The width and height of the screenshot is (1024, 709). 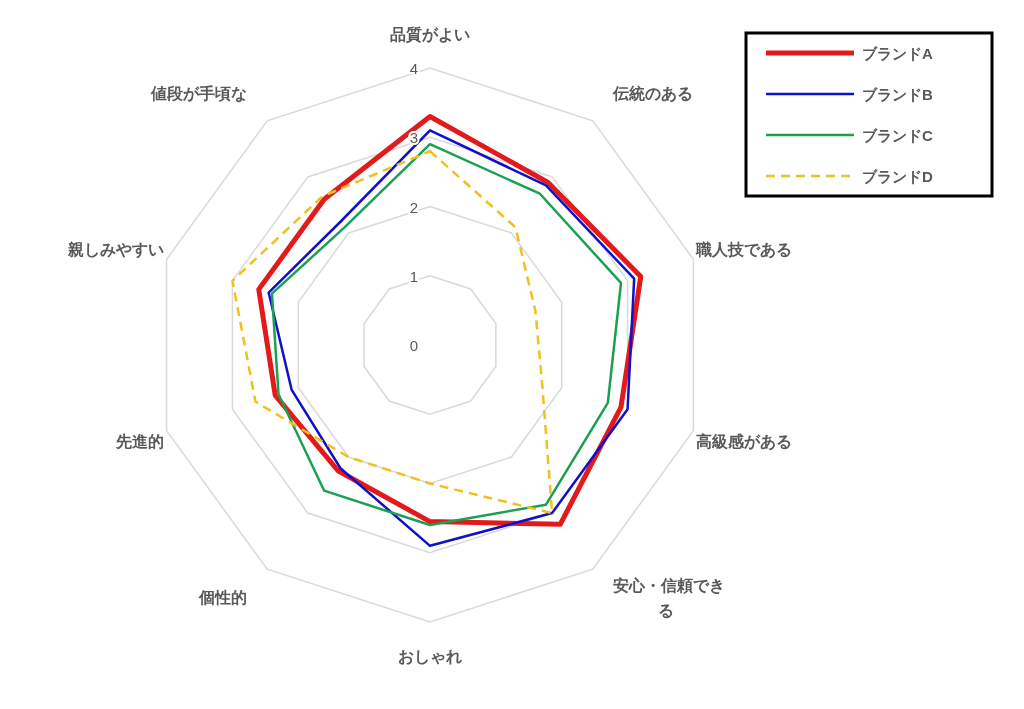 What do you see at coordinates (414, 276) in the screenshot?
I see `y-tick-label: 1` at bounding box center [414, 276].